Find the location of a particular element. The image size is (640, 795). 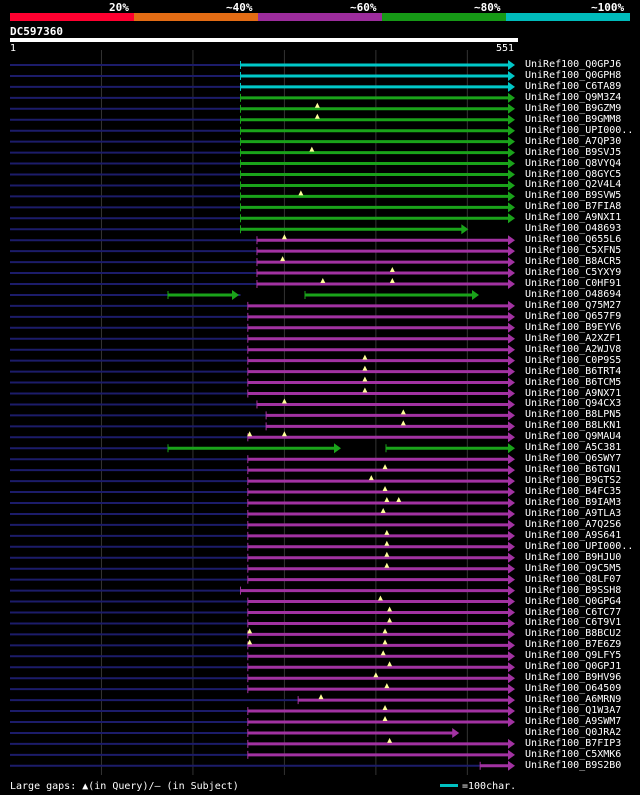

hit-name-link: UniRef100_A2WJV8 is located at coordinates (573, 349).